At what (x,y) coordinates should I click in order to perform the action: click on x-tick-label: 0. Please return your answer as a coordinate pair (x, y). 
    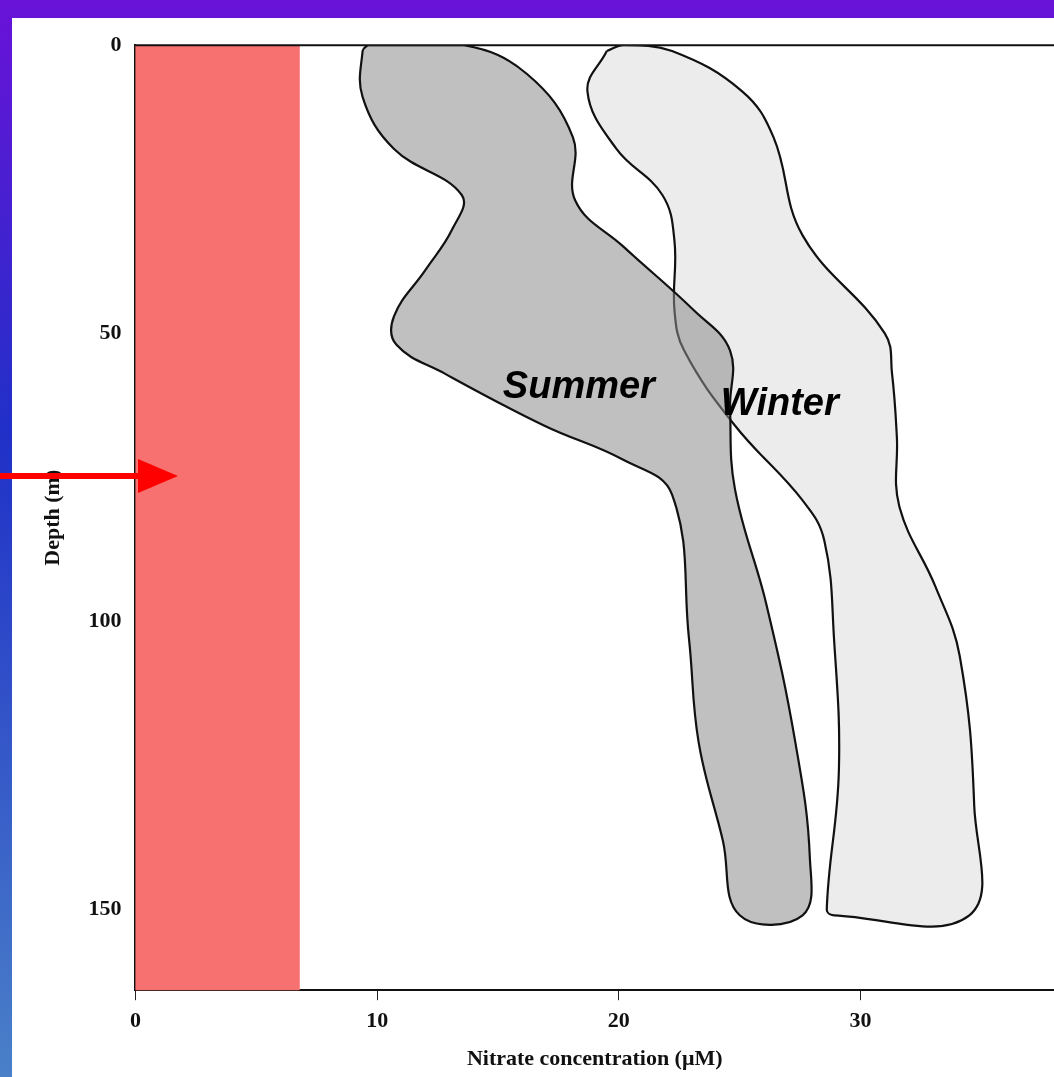
    Looking at the image, I should click on (135, 1020).